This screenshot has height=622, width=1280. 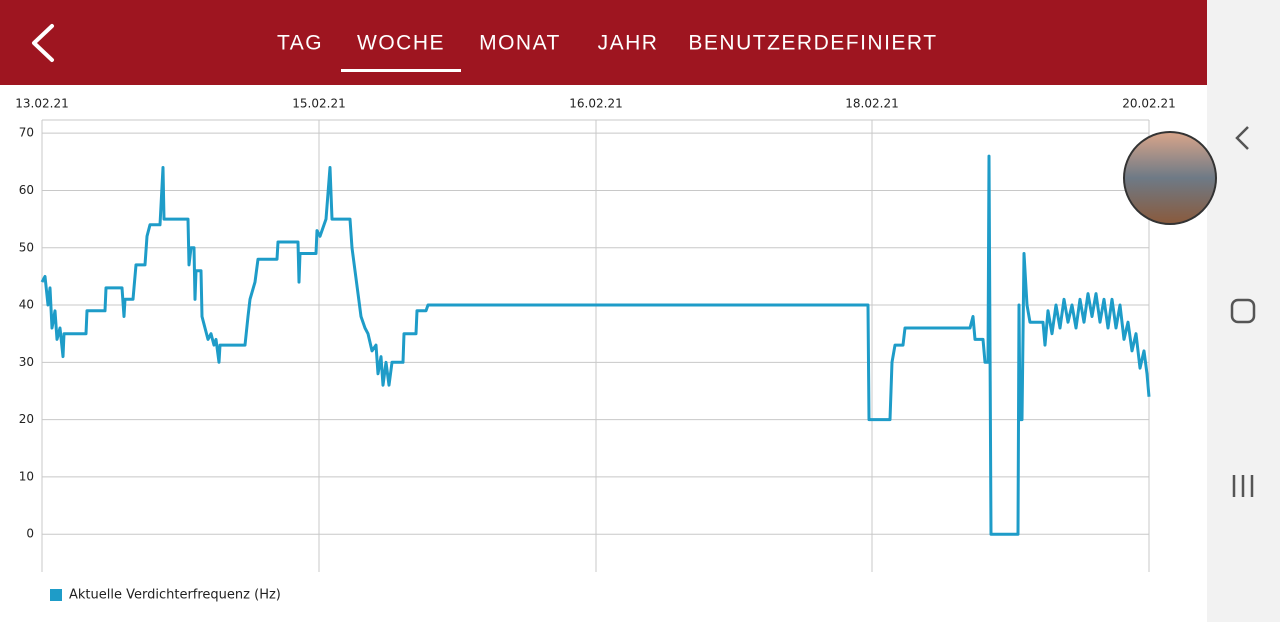 What do you see at coordinates (1170, 178) in the screenshot?
I see `chat-head-avatar` at bounding box center [1170, 178].